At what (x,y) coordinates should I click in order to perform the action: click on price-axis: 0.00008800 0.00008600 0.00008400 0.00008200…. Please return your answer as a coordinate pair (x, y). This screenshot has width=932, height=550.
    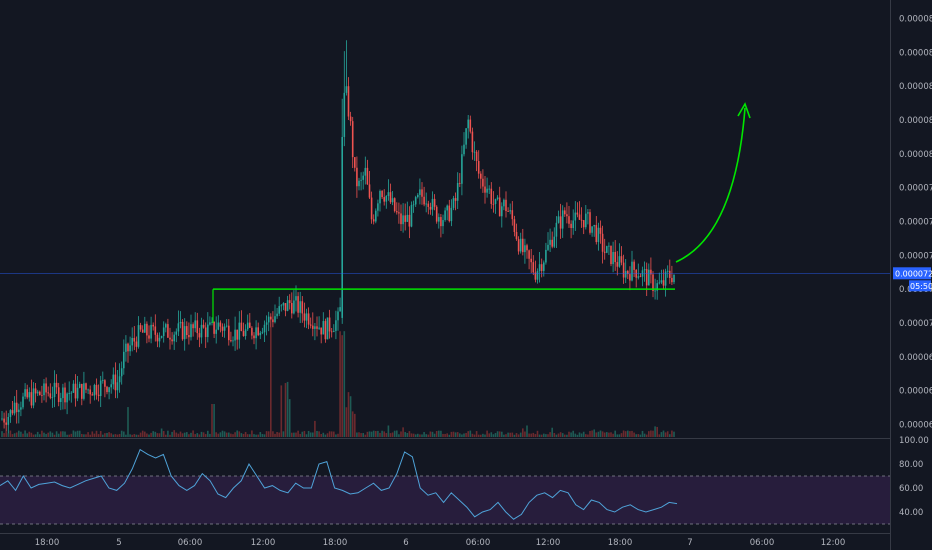
    Looking at the image, I should click on (912, 223).